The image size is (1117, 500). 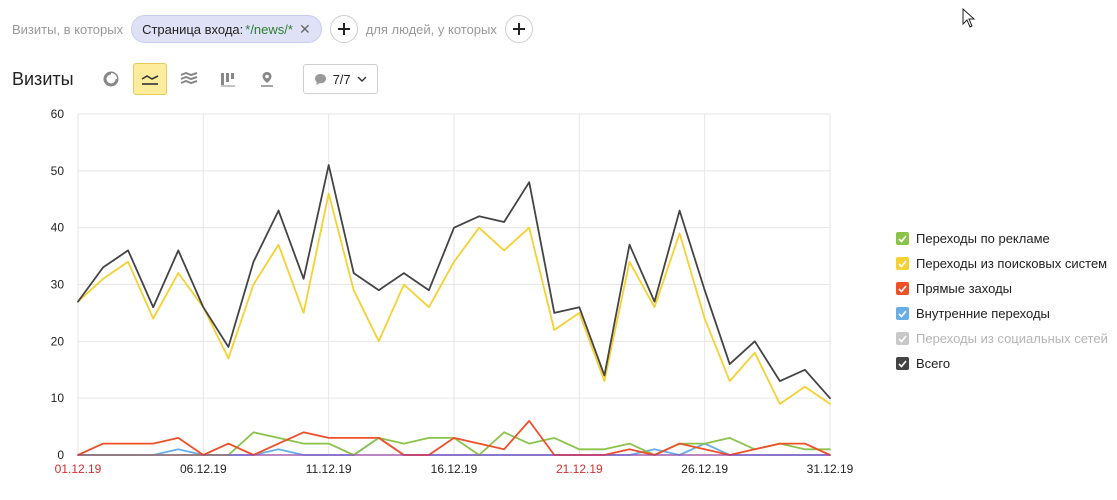 I want to click on y-tick-label: 50, so click(x=58, y=171).